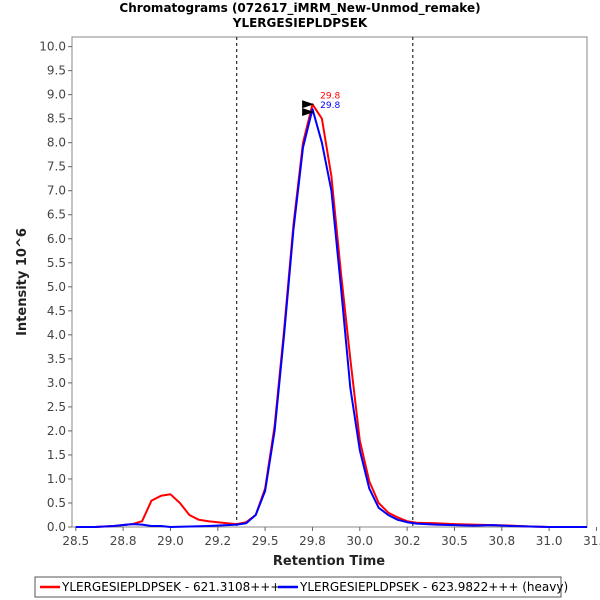 The image size is (600, 600). Describe the element at coordinates (56, 263) in the screenshot. I see `y-tick-label: 5.5` at that location.